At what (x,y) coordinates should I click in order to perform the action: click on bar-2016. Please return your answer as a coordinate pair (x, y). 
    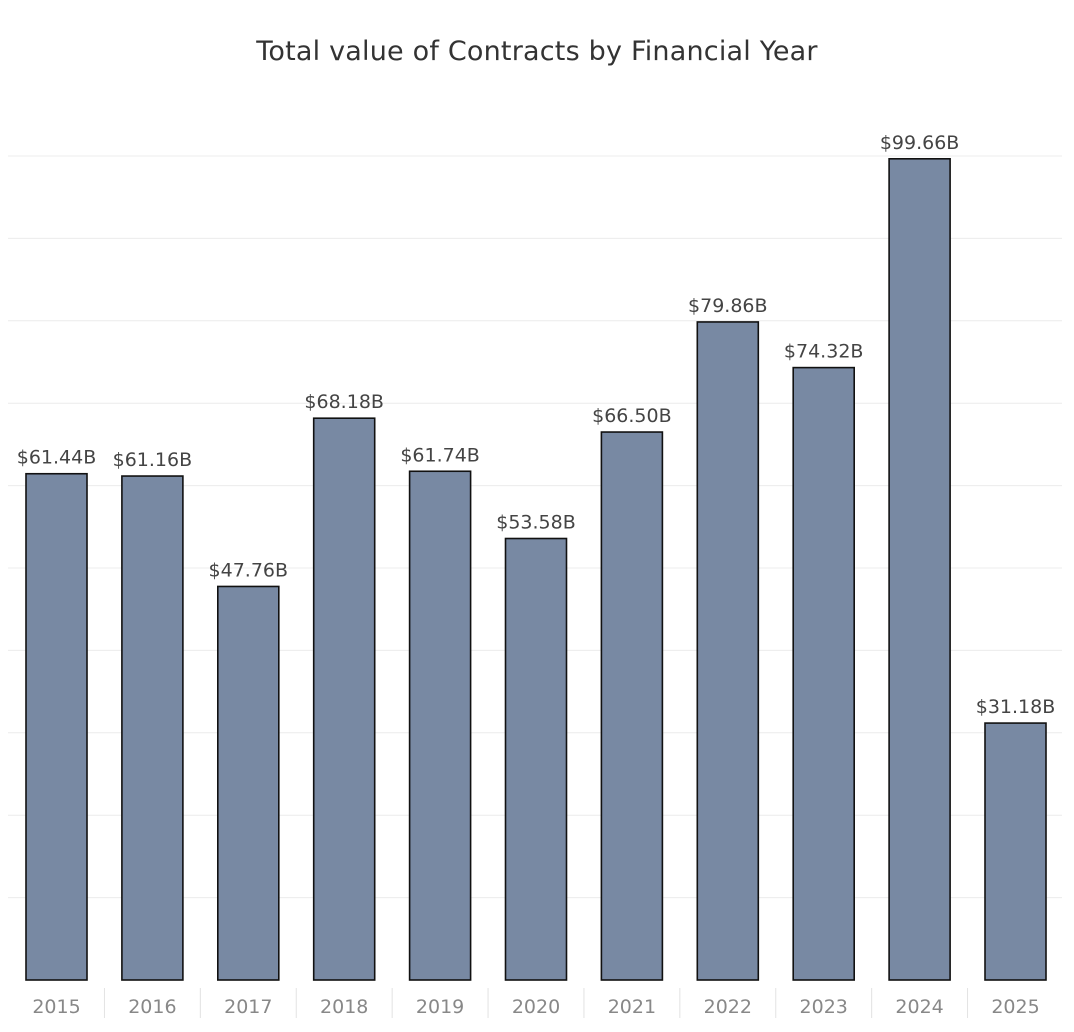
    Looking at the image, I should click on (152, 728).